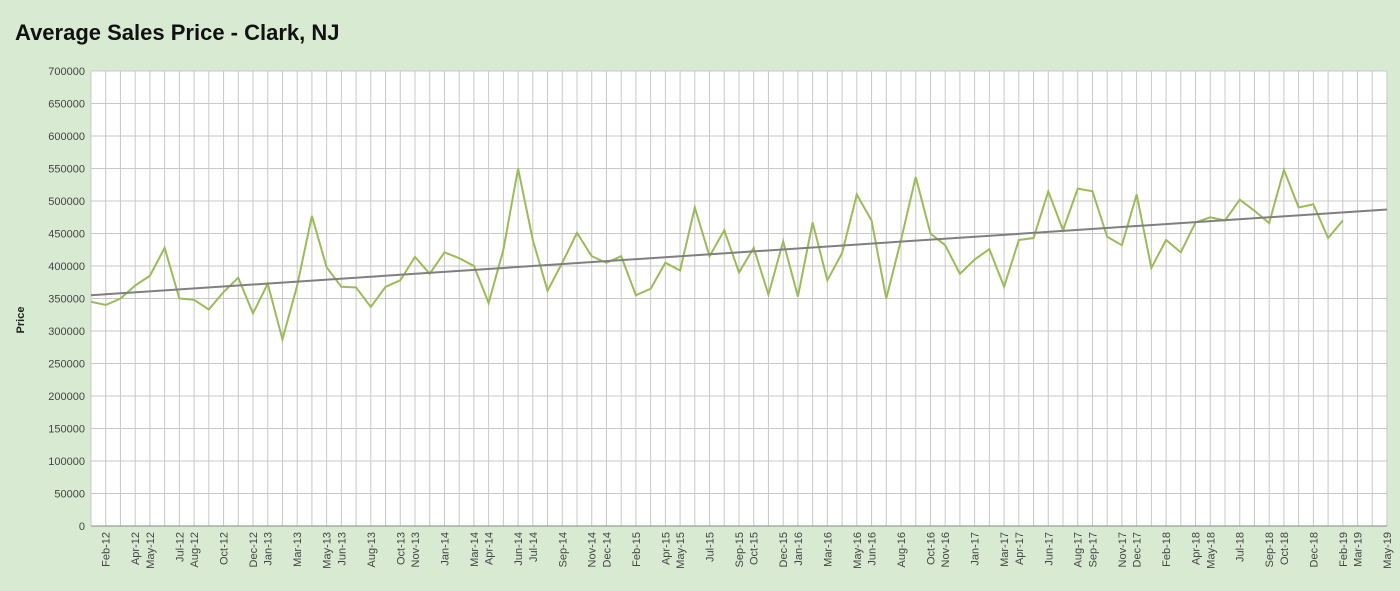 This screenshot has height=591, width=1400. What do you see at coordinates (519, 549) in the screenshot?
I see `x-tick-label: Jun-14` at bounding box center [519, 549].